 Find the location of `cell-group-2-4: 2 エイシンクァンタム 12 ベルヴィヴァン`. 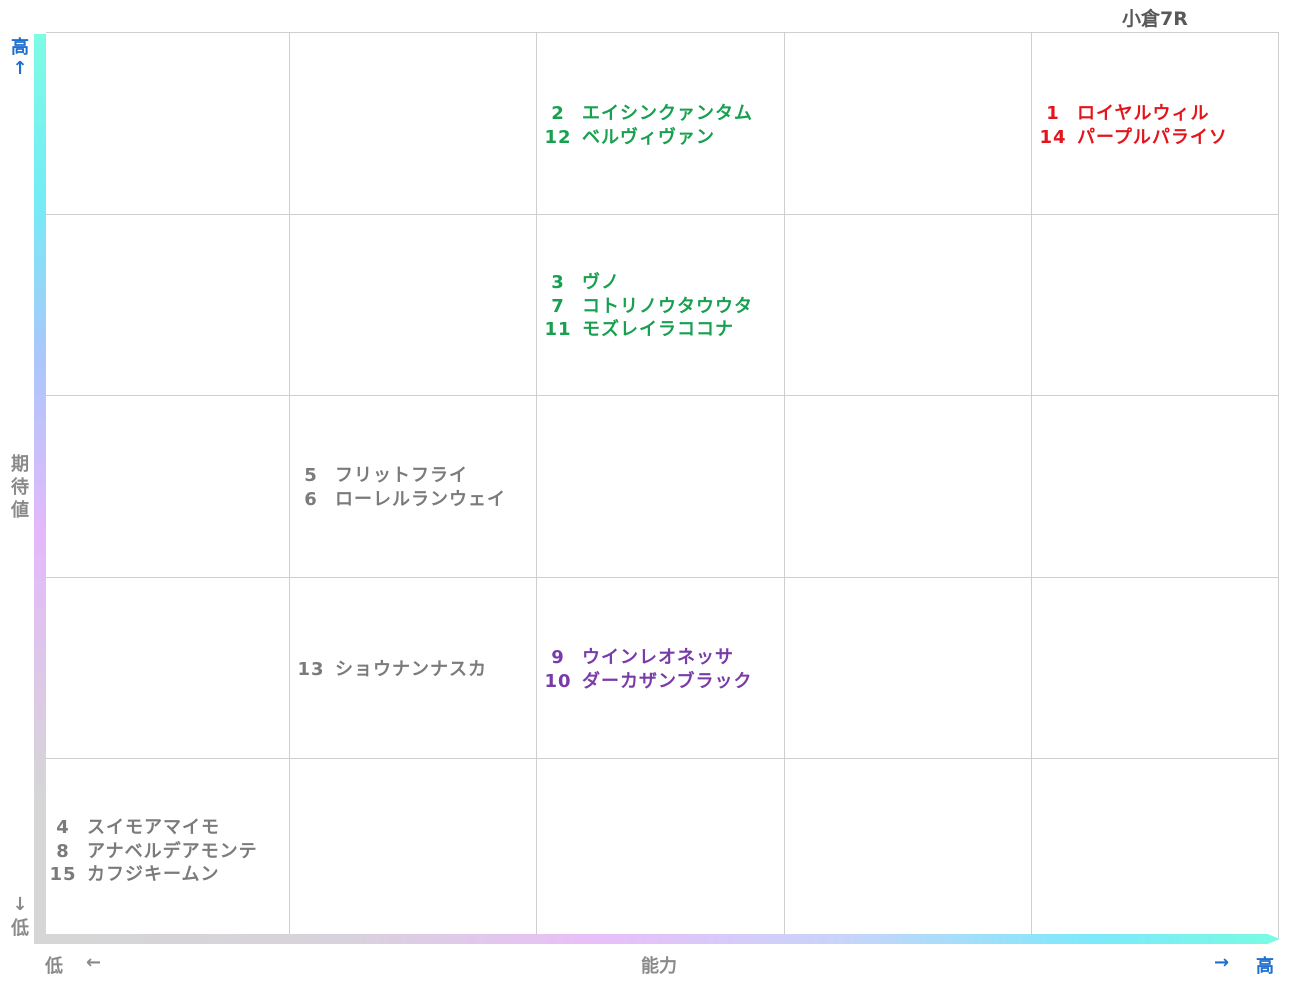

cell-group-2-4: 2 エイシンクァンタム 12 ベルヴィヴァン is located at coordinates (648, 125).